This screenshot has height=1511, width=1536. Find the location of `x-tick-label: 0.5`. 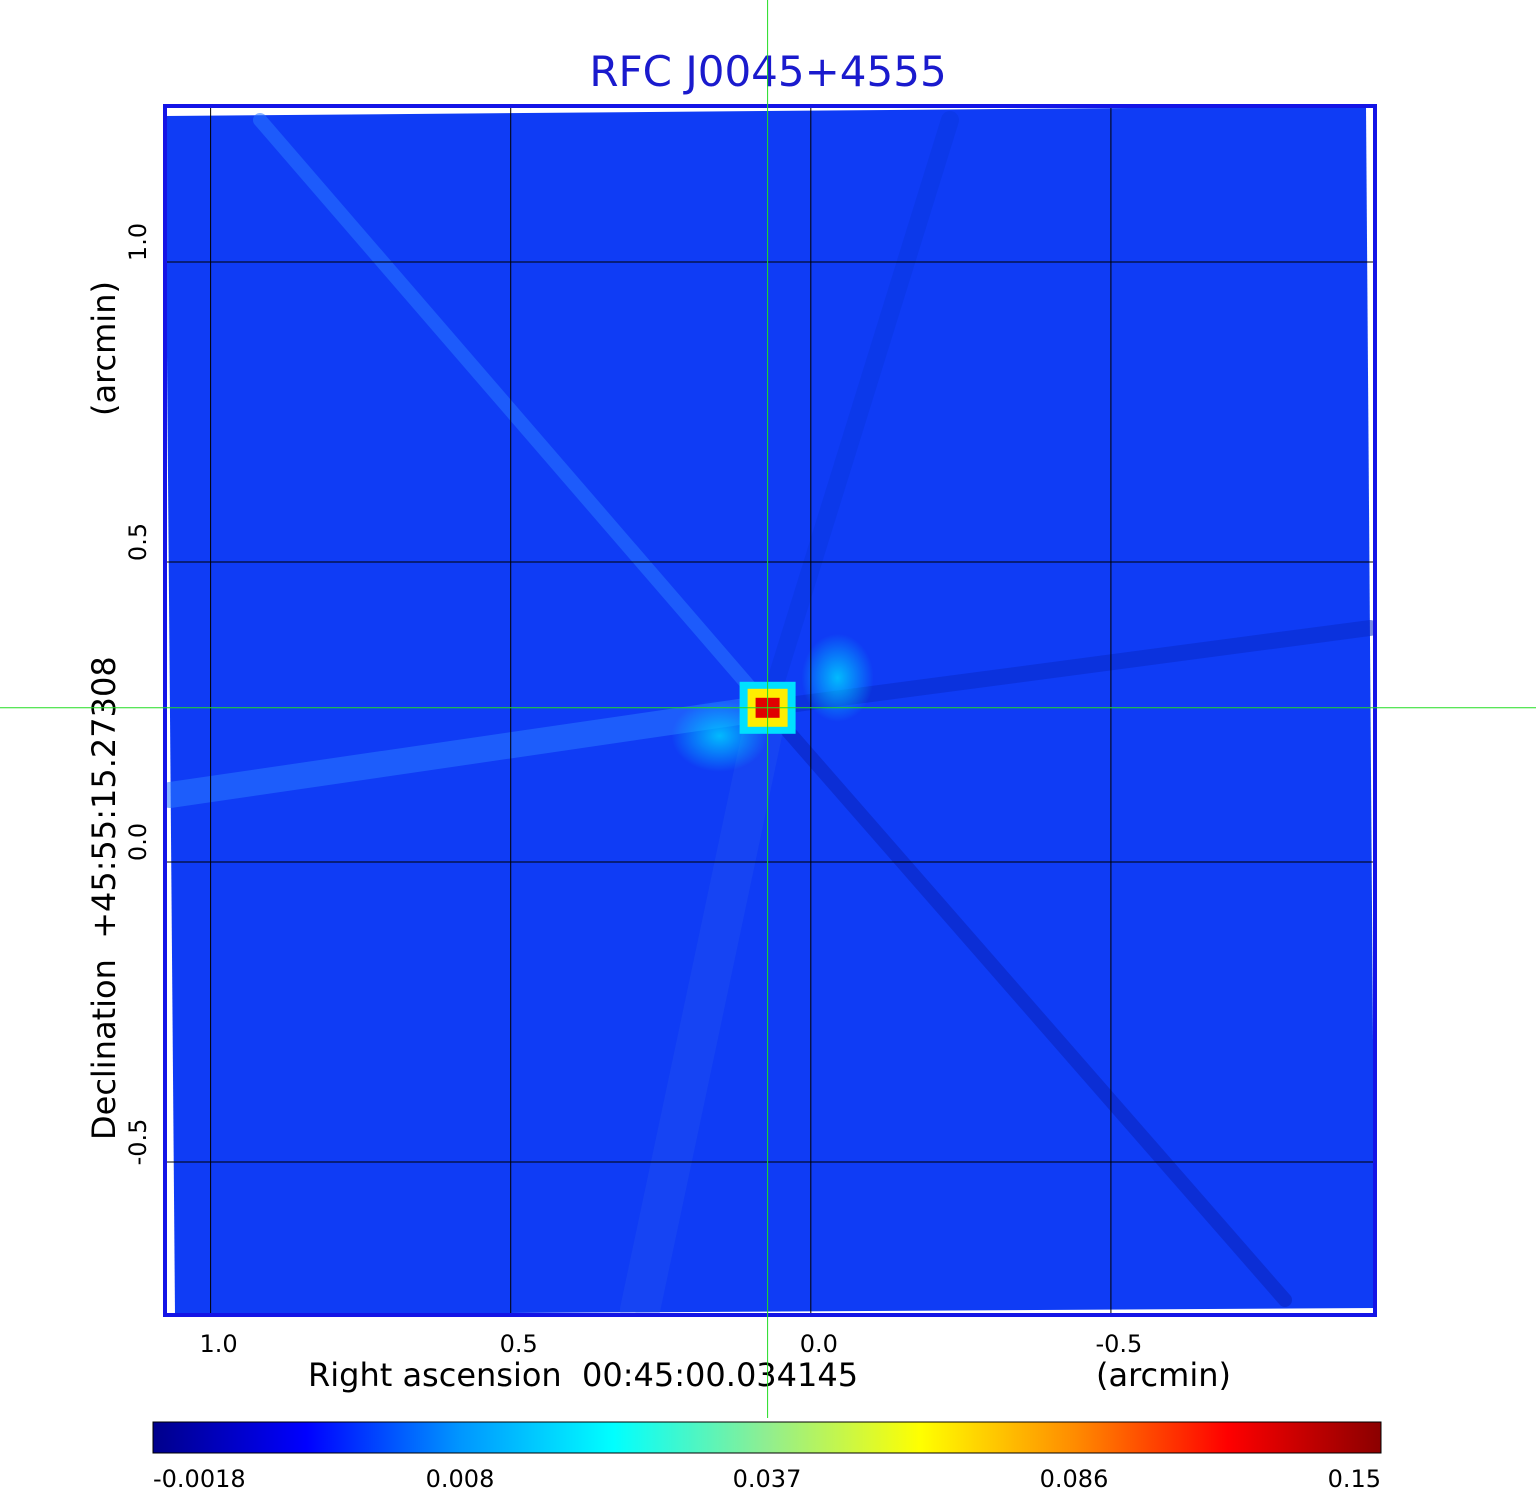

x-tick-label: 0.5 is located at coordinates (519, 1344).